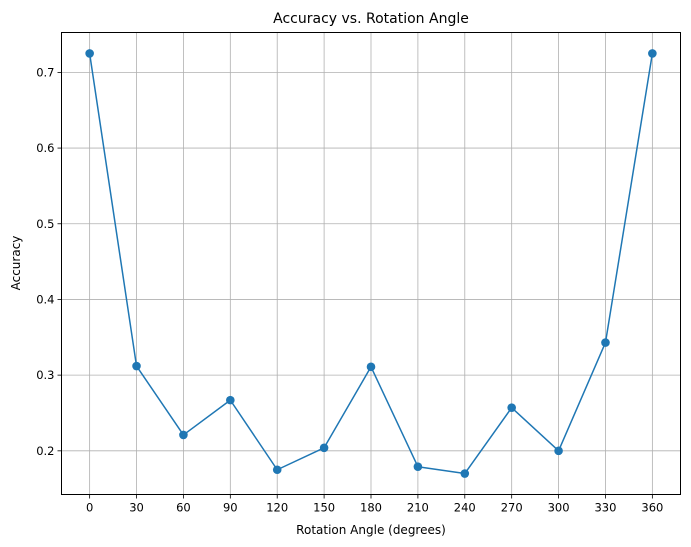 This screenshot has height=547, width=691. Describe the element at coordinates (277, 508) in the screenshot. I see `x-tick-label: 120` at that location.